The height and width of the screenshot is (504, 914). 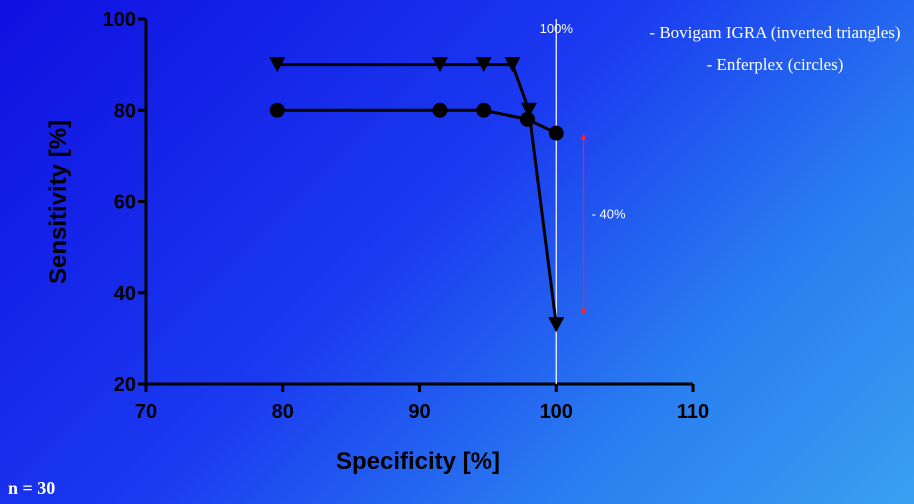 What do you see at coordinates (125, 111) in the screenshot?
I see `y-tick-label: 80` at bounding box center [125, 111].